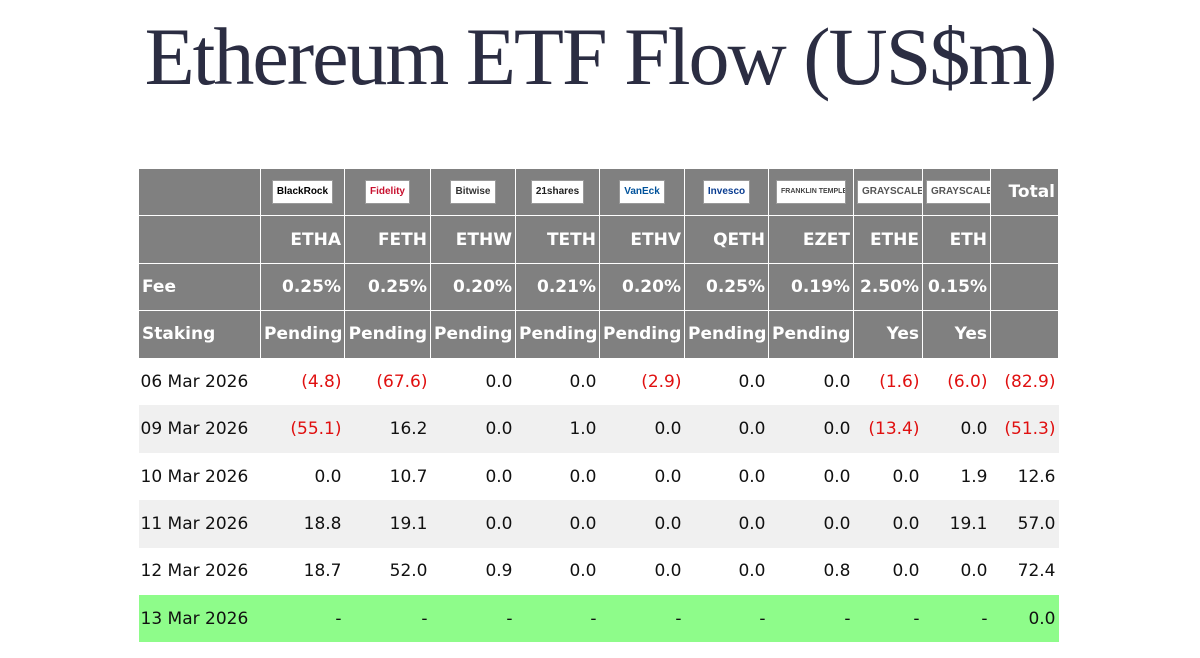 The height and width of the screenshot is (658, 1200). I want to click on flow-value: 72.4, so click(1036, 571).